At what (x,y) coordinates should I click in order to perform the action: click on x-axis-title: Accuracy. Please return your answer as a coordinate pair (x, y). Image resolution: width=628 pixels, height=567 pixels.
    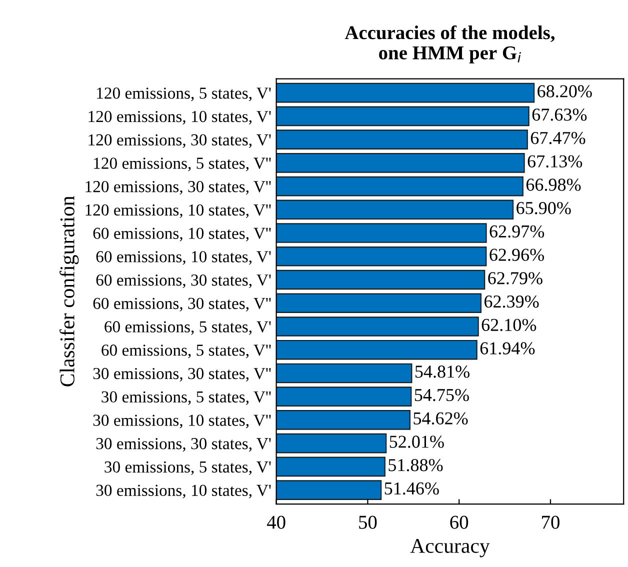
    Looking at the image, I should click on (450, 548).